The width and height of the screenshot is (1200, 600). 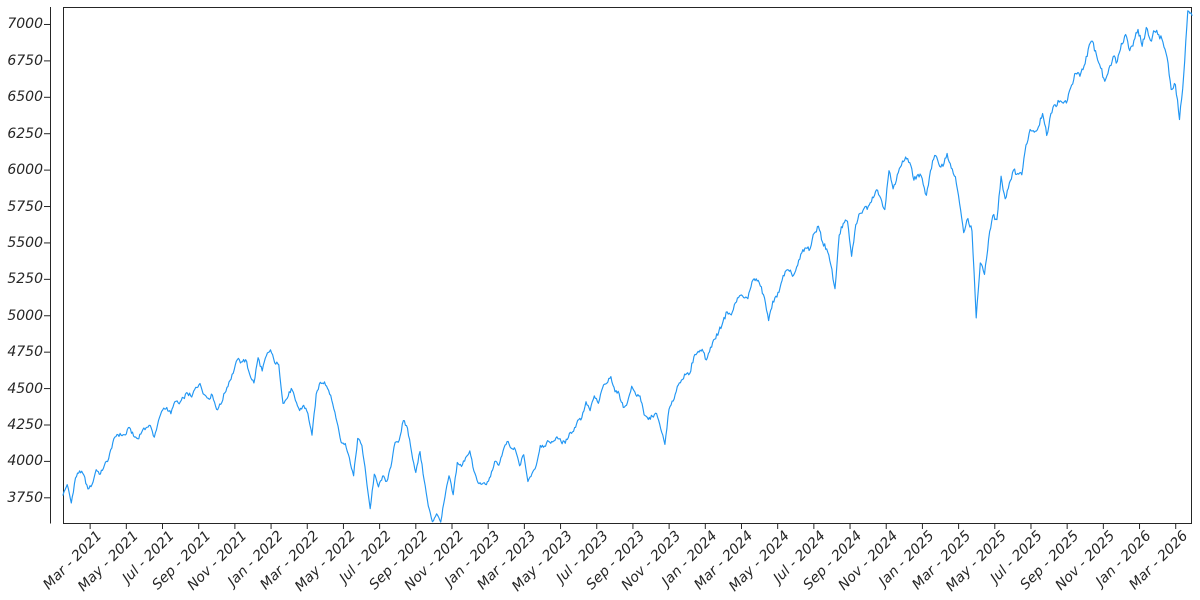 What do you see at coordinates (25, 170) in the screenshot?
I see `y-tick-label: 6000` at bounding box center [25, 170].